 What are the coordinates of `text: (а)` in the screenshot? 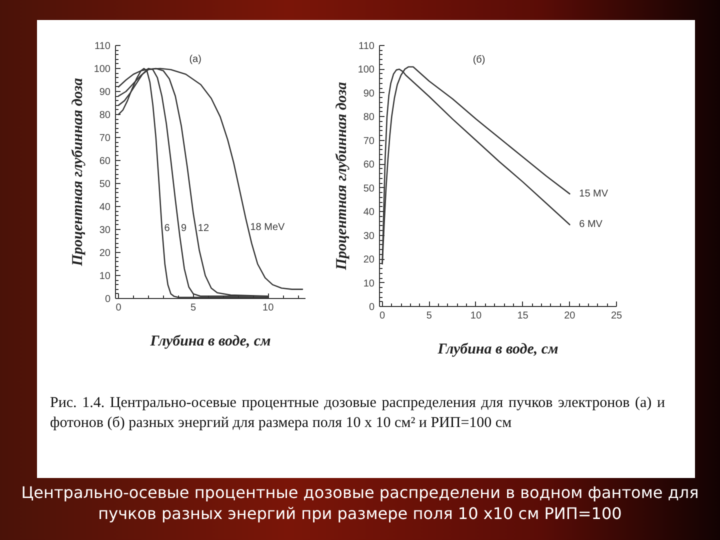 It's located at (195, 59).